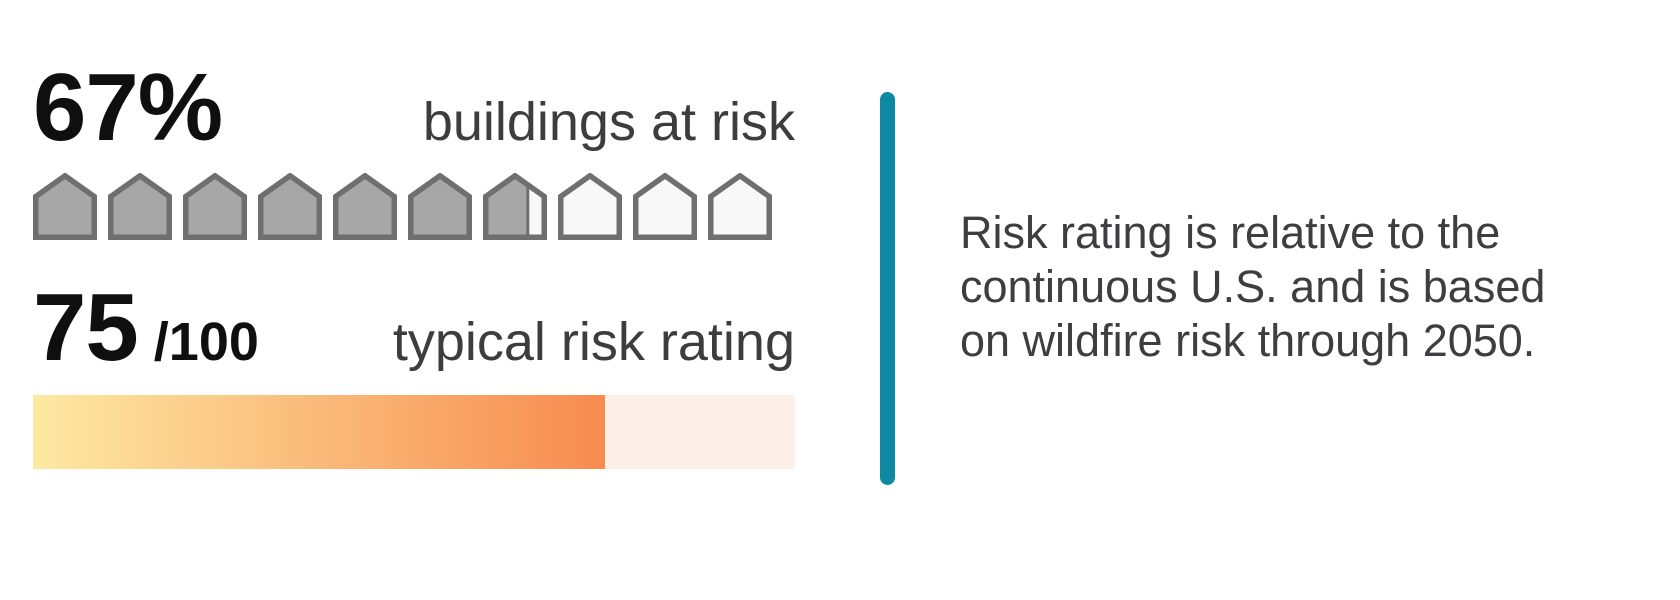 The height and width of the screenshot is (600, 1680). I want to click on risk-description-line: Risk rating is relative to the, so click(1230, 232).